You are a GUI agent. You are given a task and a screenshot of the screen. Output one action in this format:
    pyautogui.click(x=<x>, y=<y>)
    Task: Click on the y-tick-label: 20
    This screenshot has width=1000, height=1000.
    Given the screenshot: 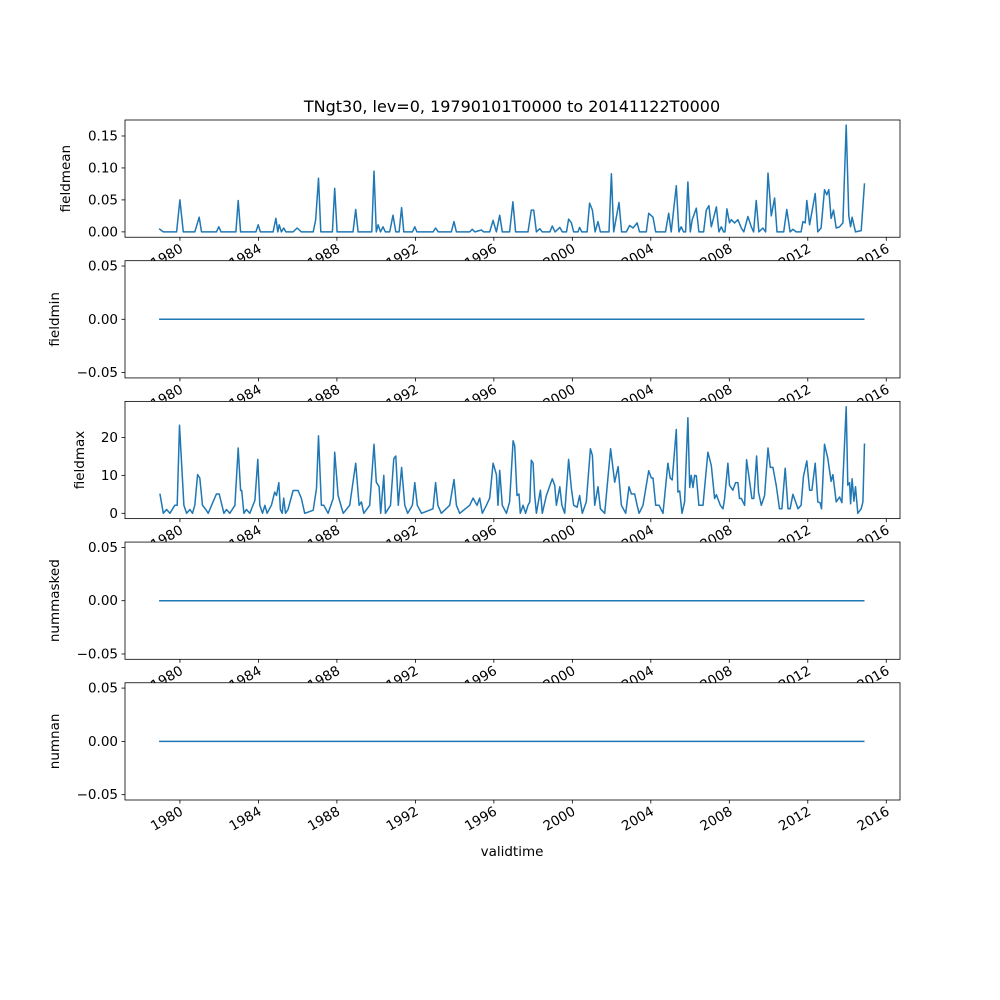 What is the action you would take?
    pyautogui.click(x=109, y=438)
    